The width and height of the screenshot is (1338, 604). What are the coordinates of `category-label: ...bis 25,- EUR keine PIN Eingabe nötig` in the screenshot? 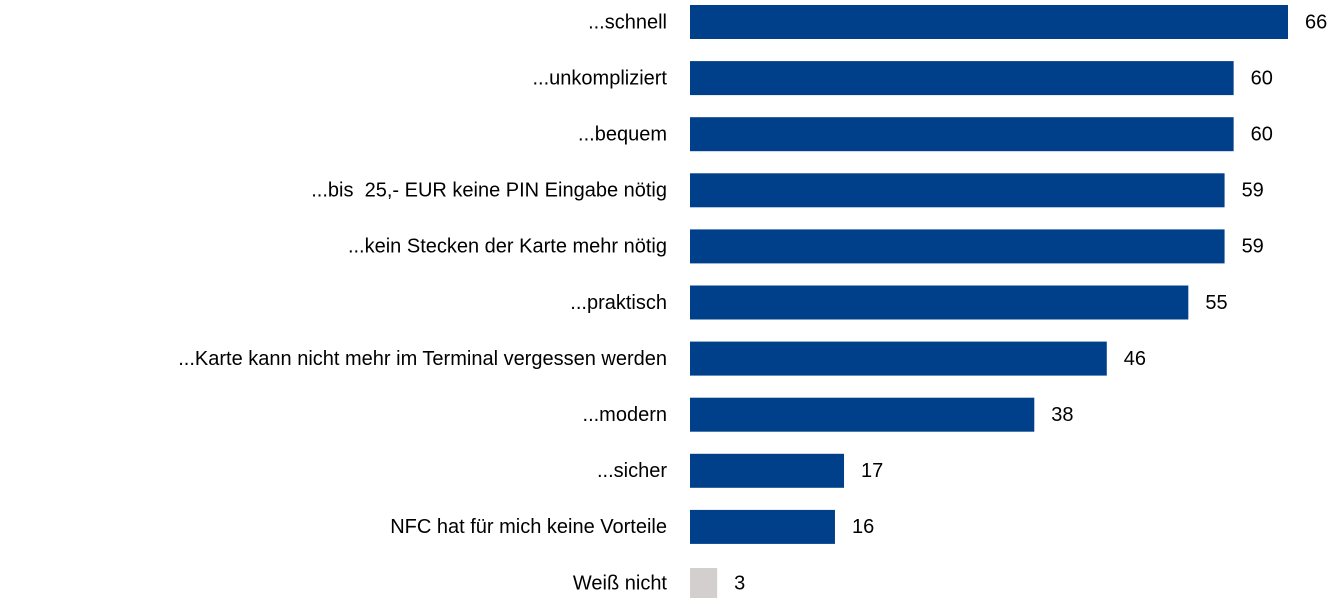 It's located at (489, 191).